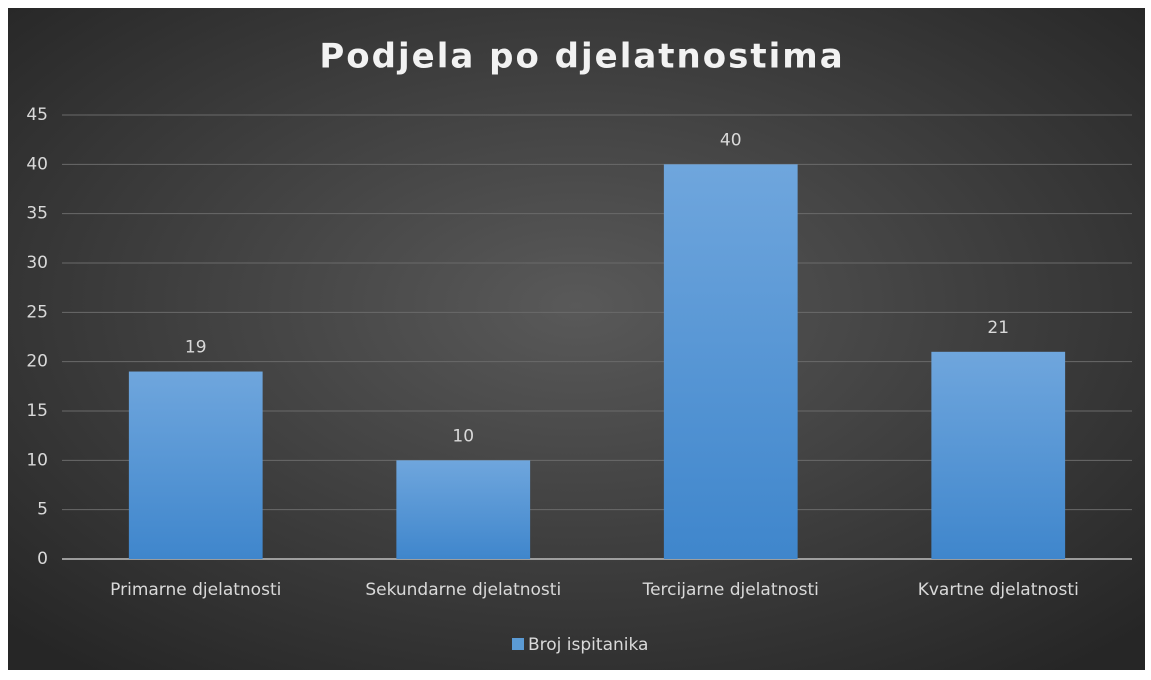 This screenshot has width=1151, height=680. What do you see at coordinates (37, 460) in the screenshot?
I see `y-tick-label: 10` at bounding box center [37, 460].